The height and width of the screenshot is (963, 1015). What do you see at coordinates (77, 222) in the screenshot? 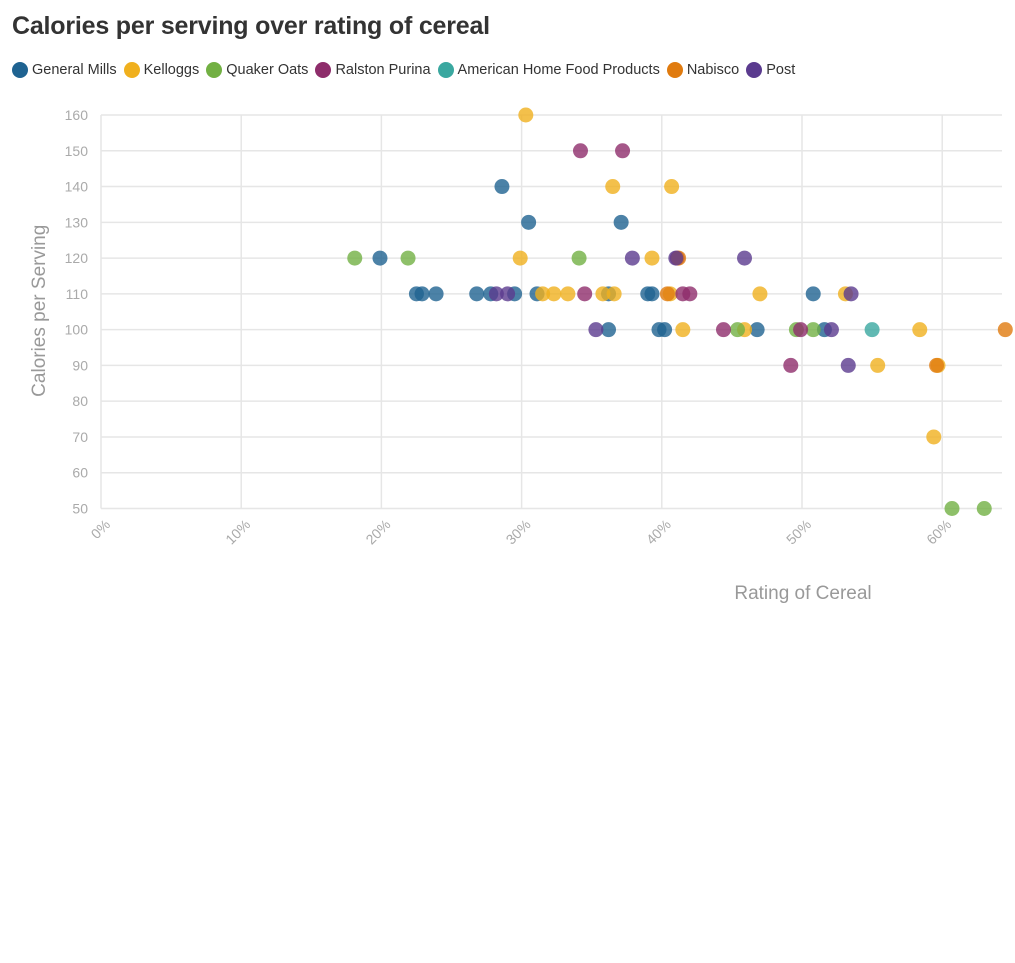
I see `y-tick-label: 130` at bounding box center [77, 222].